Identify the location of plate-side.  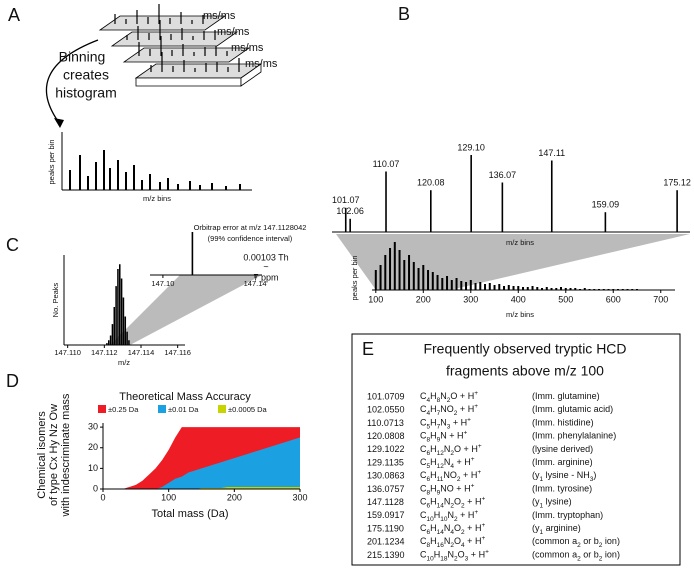
(188, 82).